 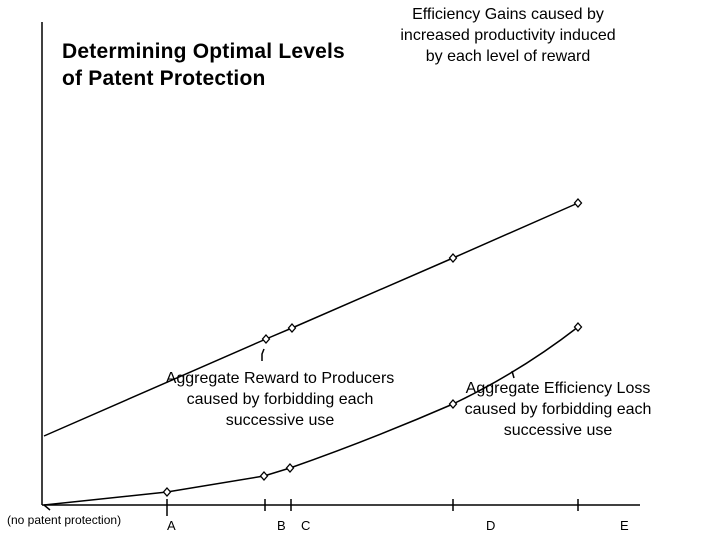 I want to click on gains-point-c, so click(x=292, y=328).